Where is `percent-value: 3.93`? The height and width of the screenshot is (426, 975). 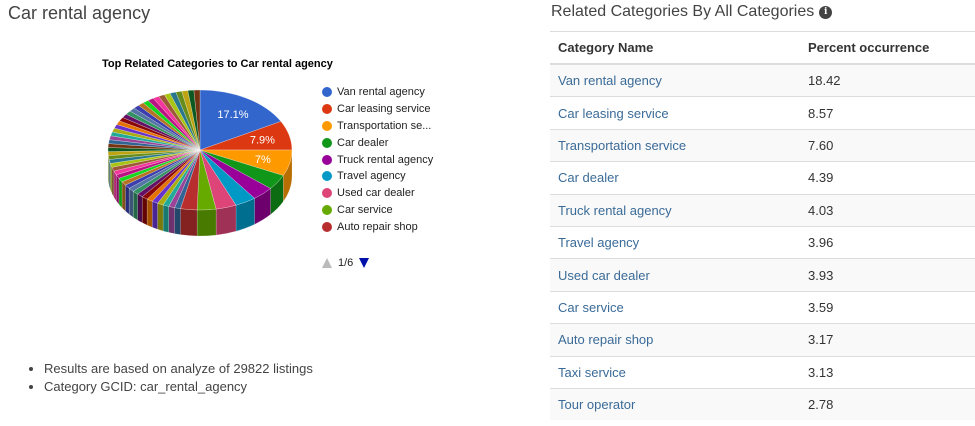 percent-value: 3.93 is located at coordinates (887, 275).